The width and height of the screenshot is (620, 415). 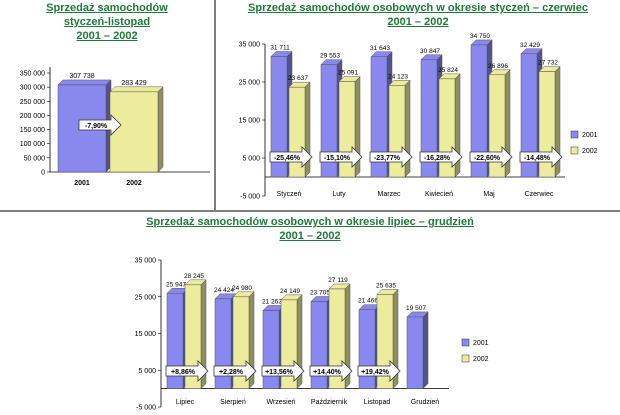 What do you see at coordinates (193, 336) in the screenshot?
I see `h2-bar-2002-Lipiec` at bounding box center [193, 336].